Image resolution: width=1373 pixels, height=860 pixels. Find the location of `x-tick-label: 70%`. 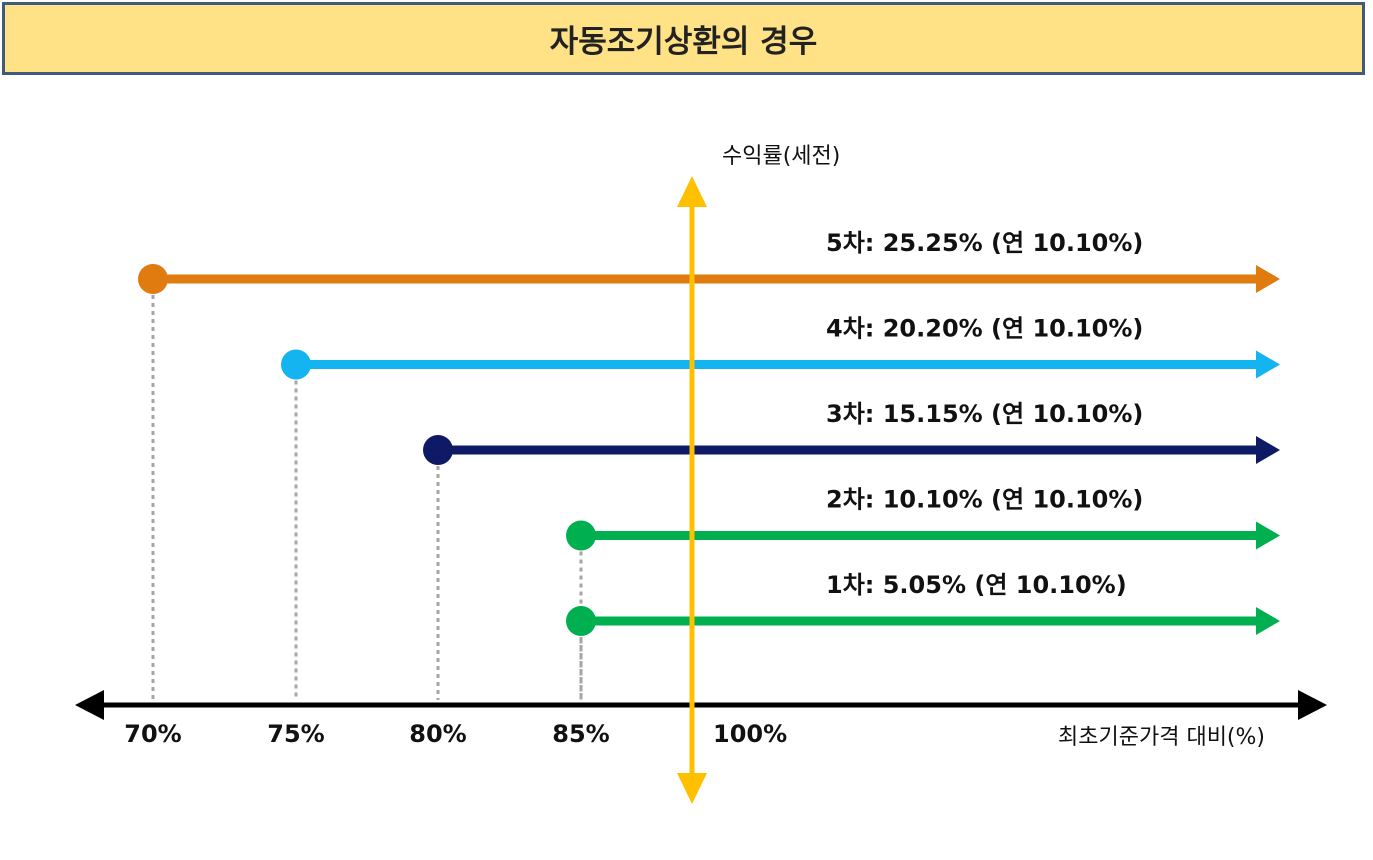

x-tick-label: 70% is located at coordinates (152, 734).